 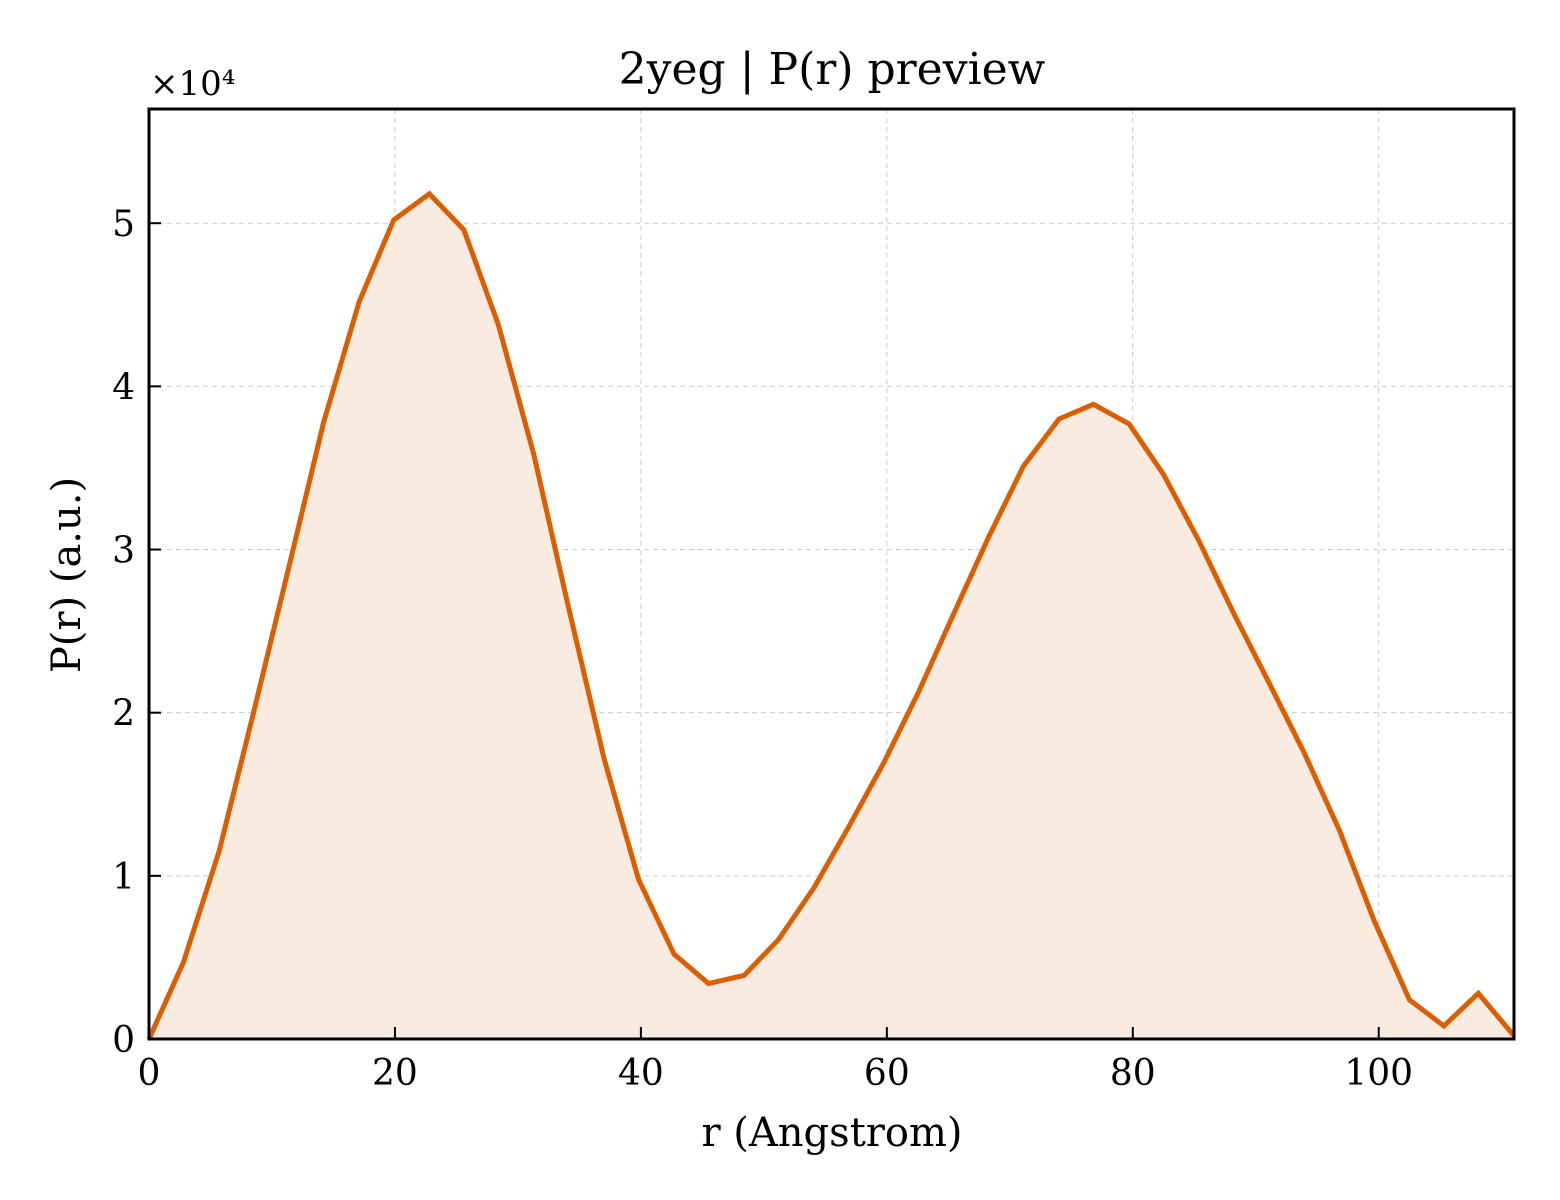 I want to click on x-tick-label: 80, so click(x=1133, y=1073).